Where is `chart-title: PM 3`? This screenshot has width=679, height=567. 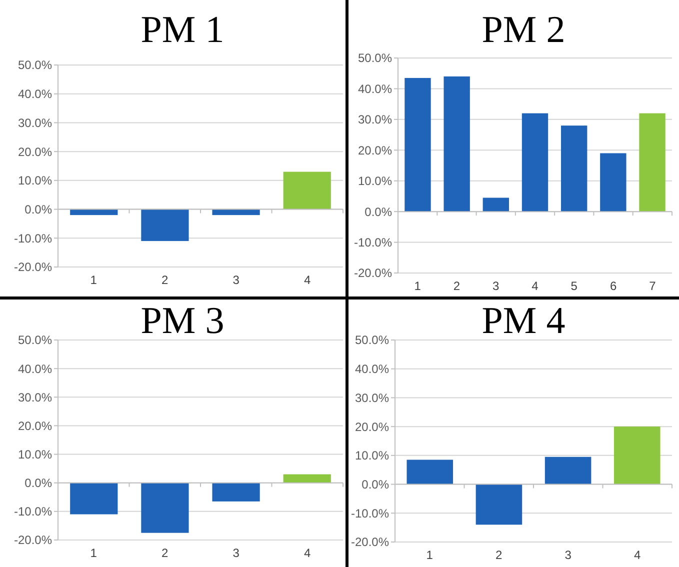
chart-title: PM 3 is located at coordinates (182, 321).